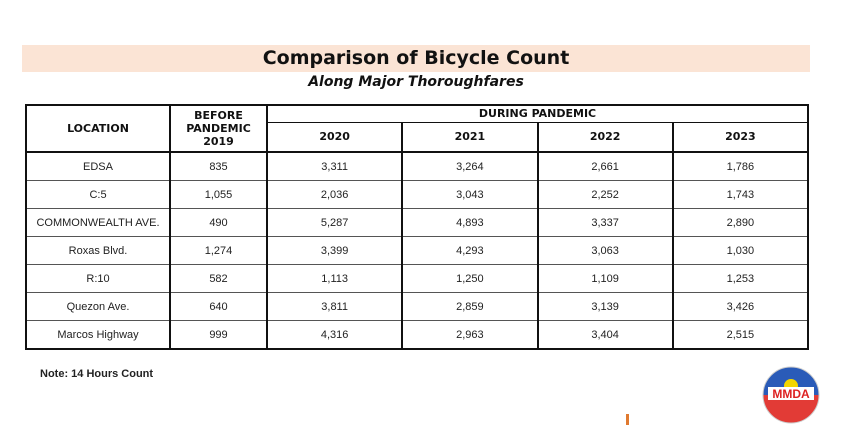 This screenshot has height=445, width=850. Describe the element at coordinates (335, 335) in the screenshot. I see `cell-year-value: 4,316` at that location.